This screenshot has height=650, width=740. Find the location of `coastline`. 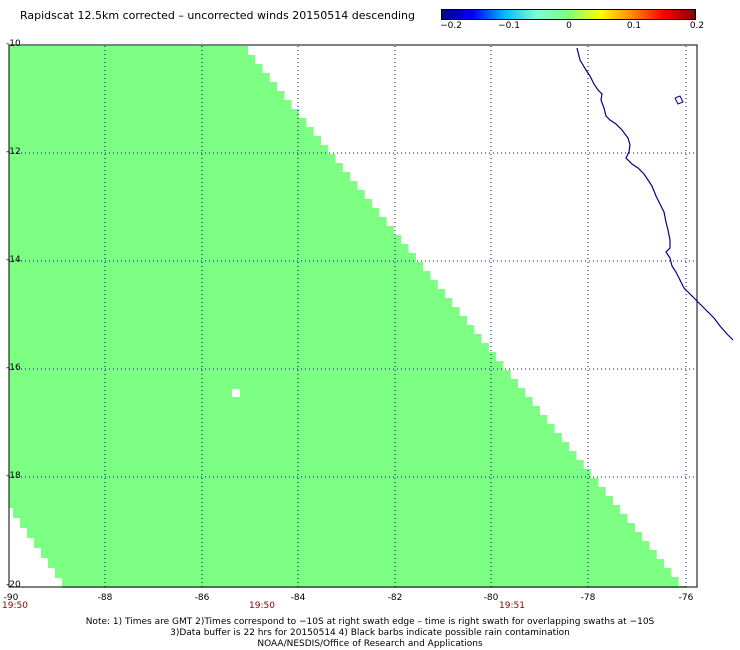

coastline is located at coordinates (655, 194).